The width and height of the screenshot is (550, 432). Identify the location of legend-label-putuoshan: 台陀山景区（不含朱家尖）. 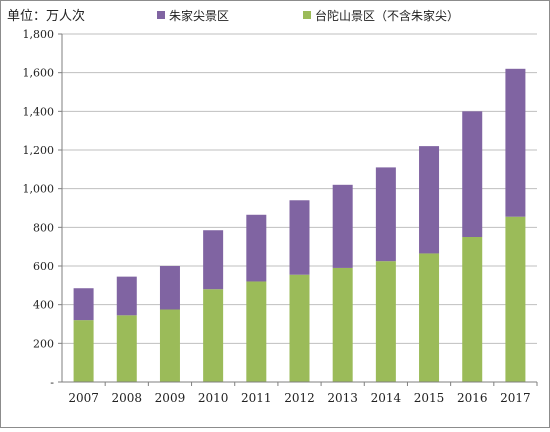
(387, 15).